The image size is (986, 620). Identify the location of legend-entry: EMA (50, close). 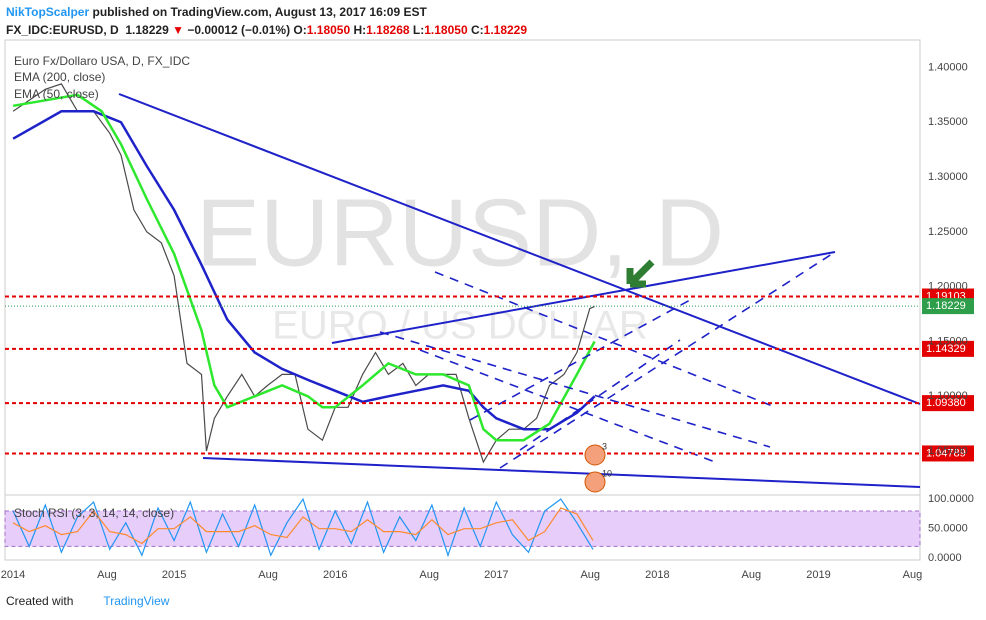
(56, 94).